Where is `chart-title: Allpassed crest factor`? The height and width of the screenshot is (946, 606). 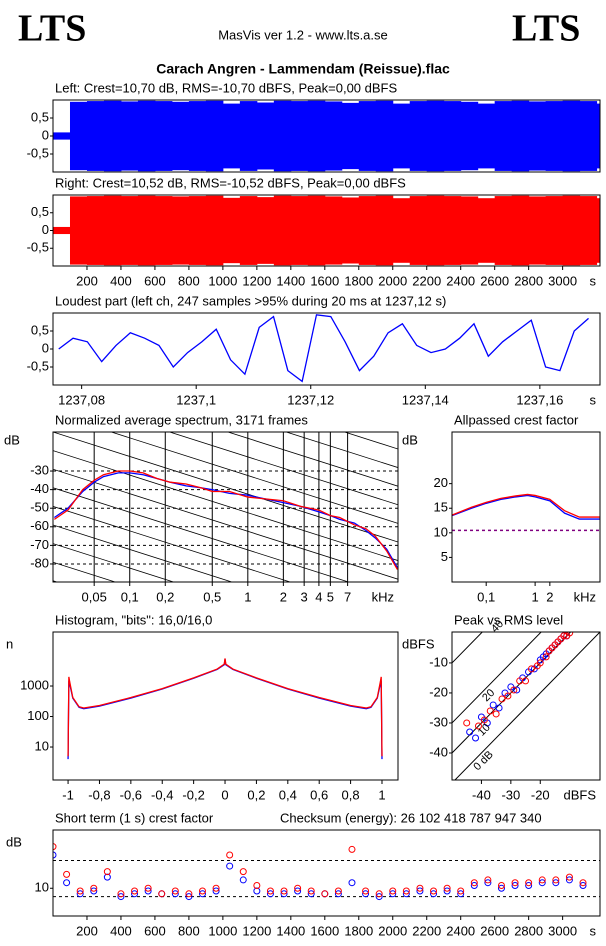 chart-title: Allpassed crest factor is located at coordinates (516, 419).